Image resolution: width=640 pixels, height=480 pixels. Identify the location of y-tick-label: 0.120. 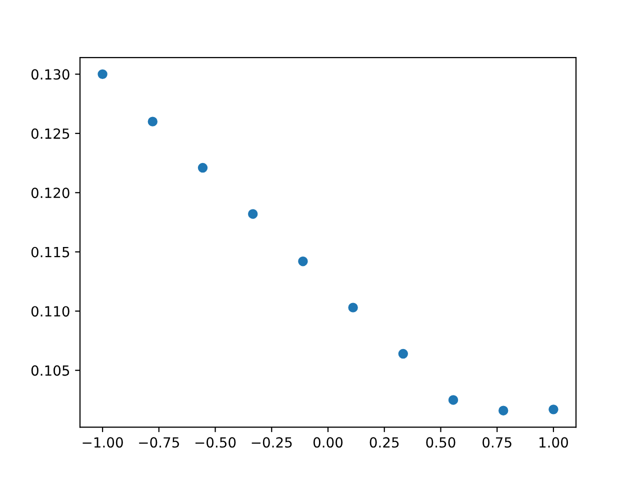
(50, 193).